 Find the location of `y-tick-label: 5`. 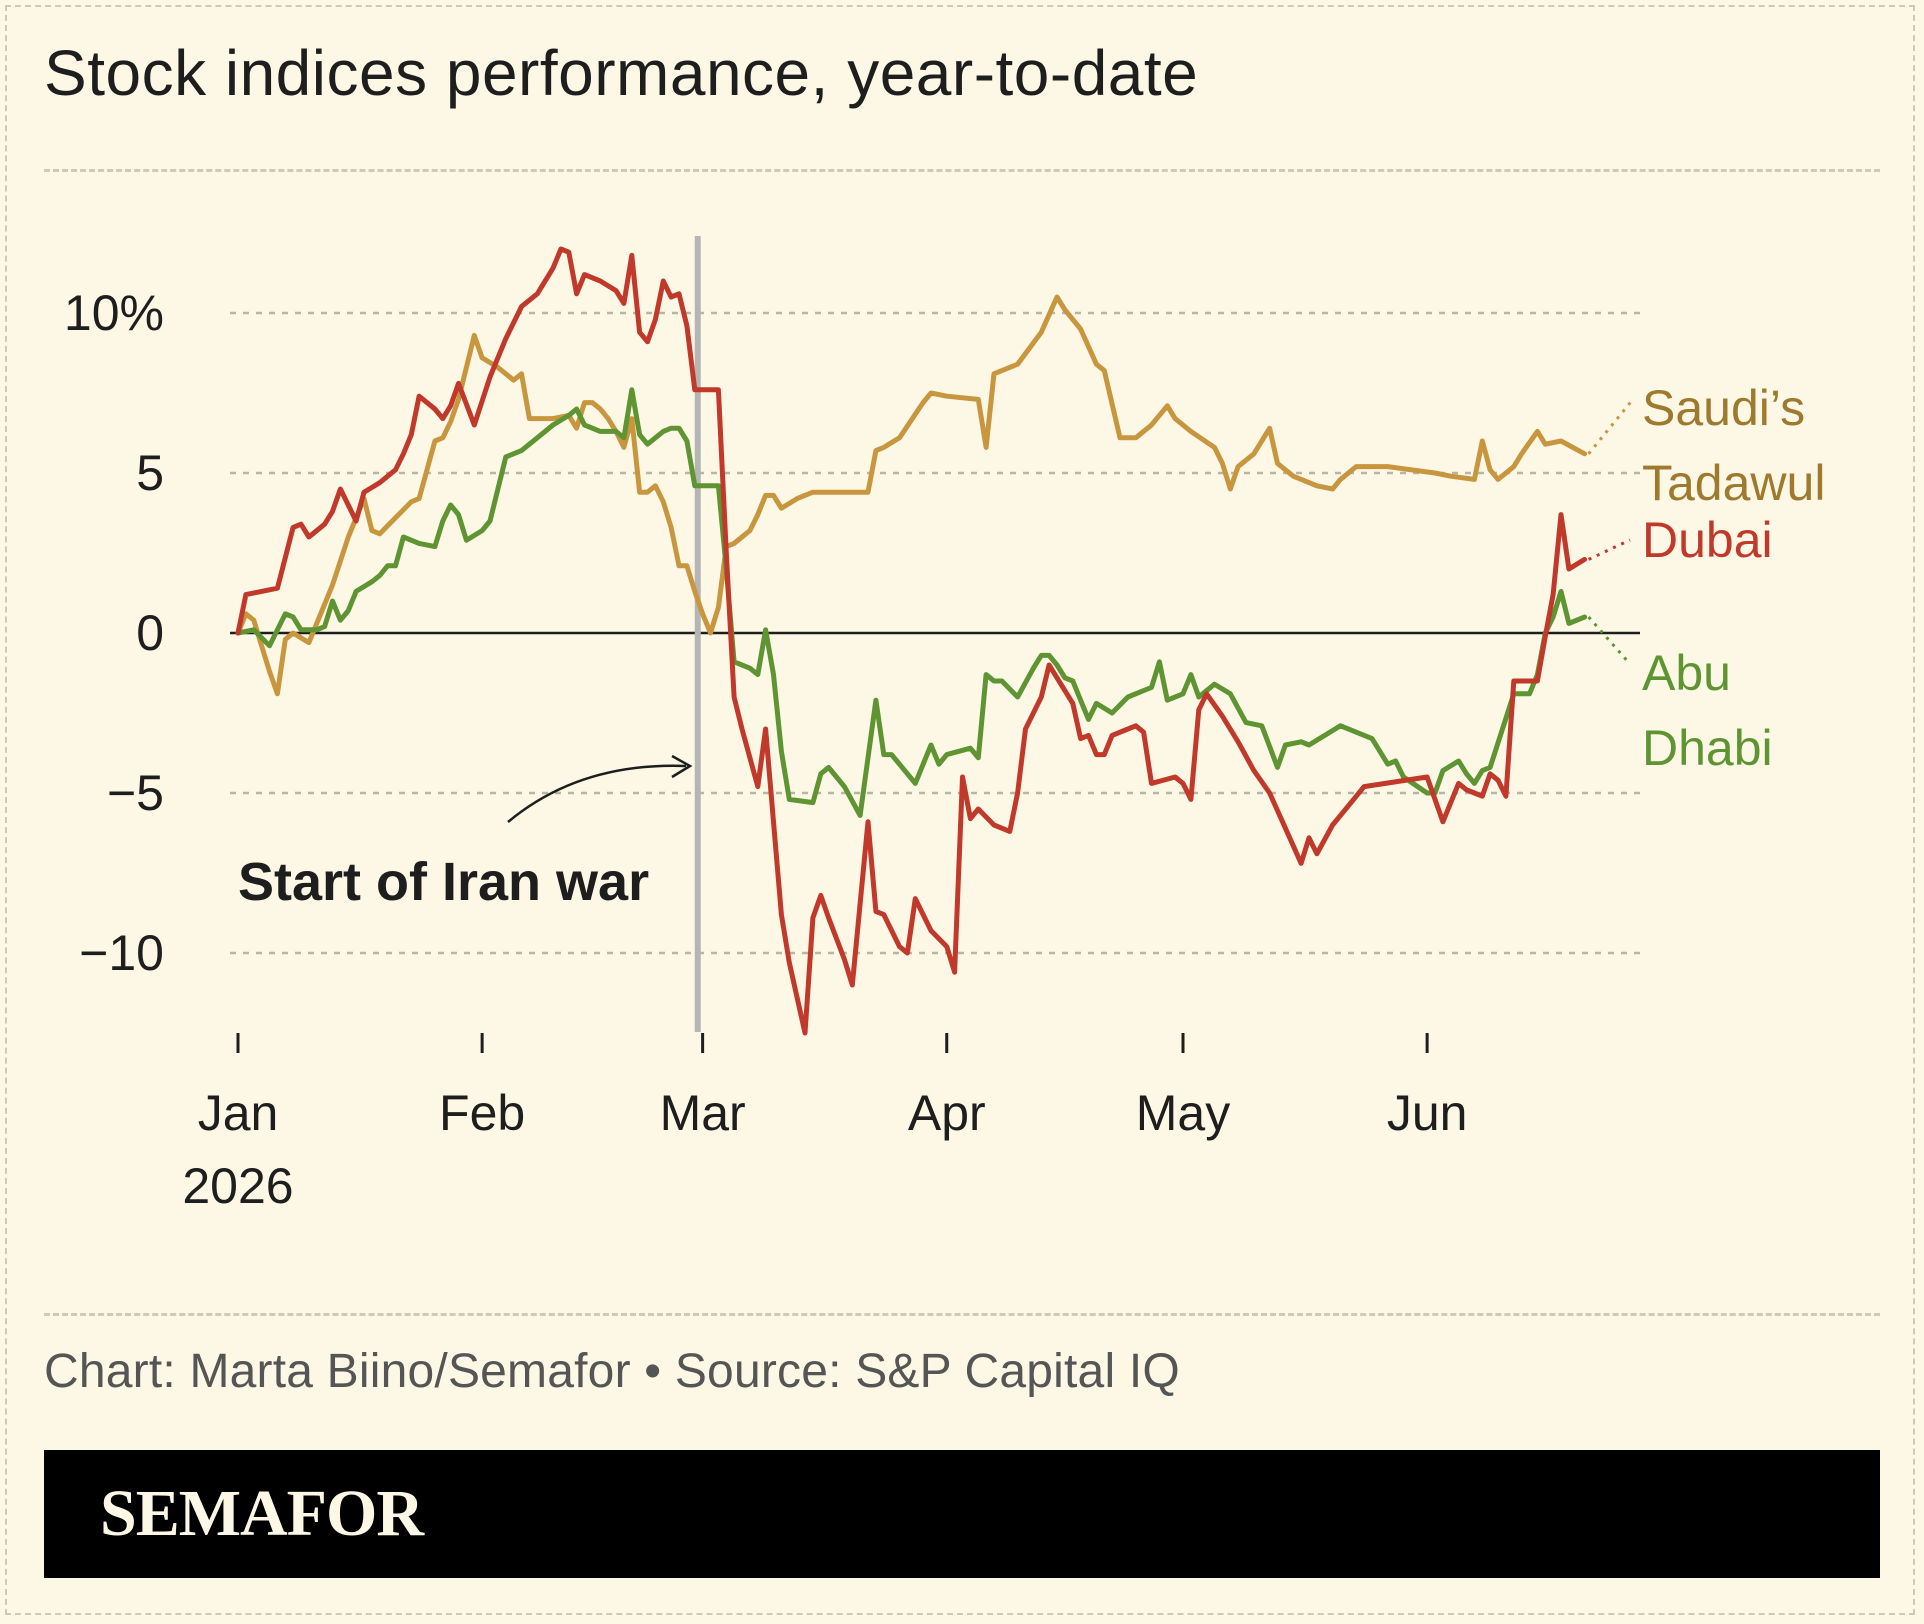

y-tick-label: 5 is located at coordinates (150, 473).